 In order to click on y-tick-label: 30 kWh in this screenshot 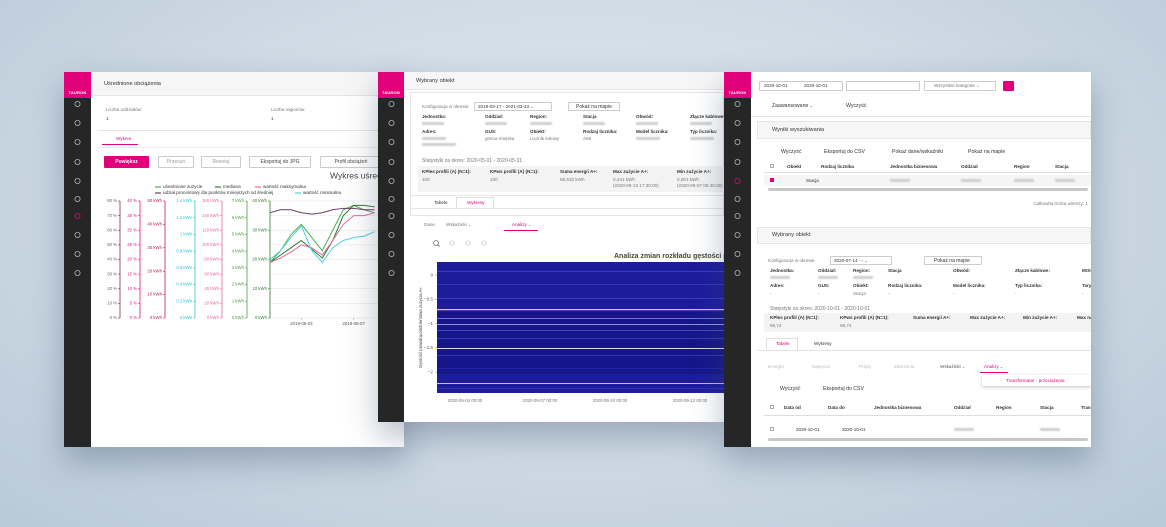, I will do `click(259, 229)`.